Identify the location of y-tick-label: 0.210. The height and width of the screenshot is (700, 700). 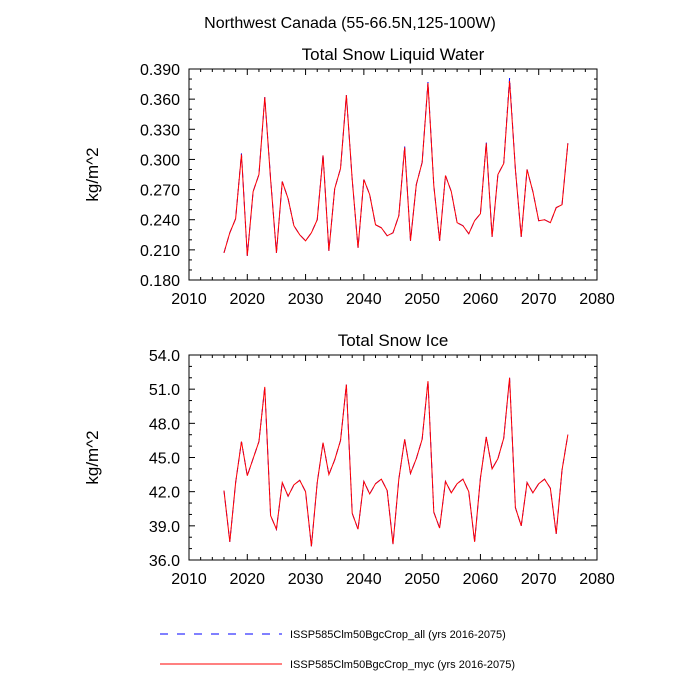
(160, 251).